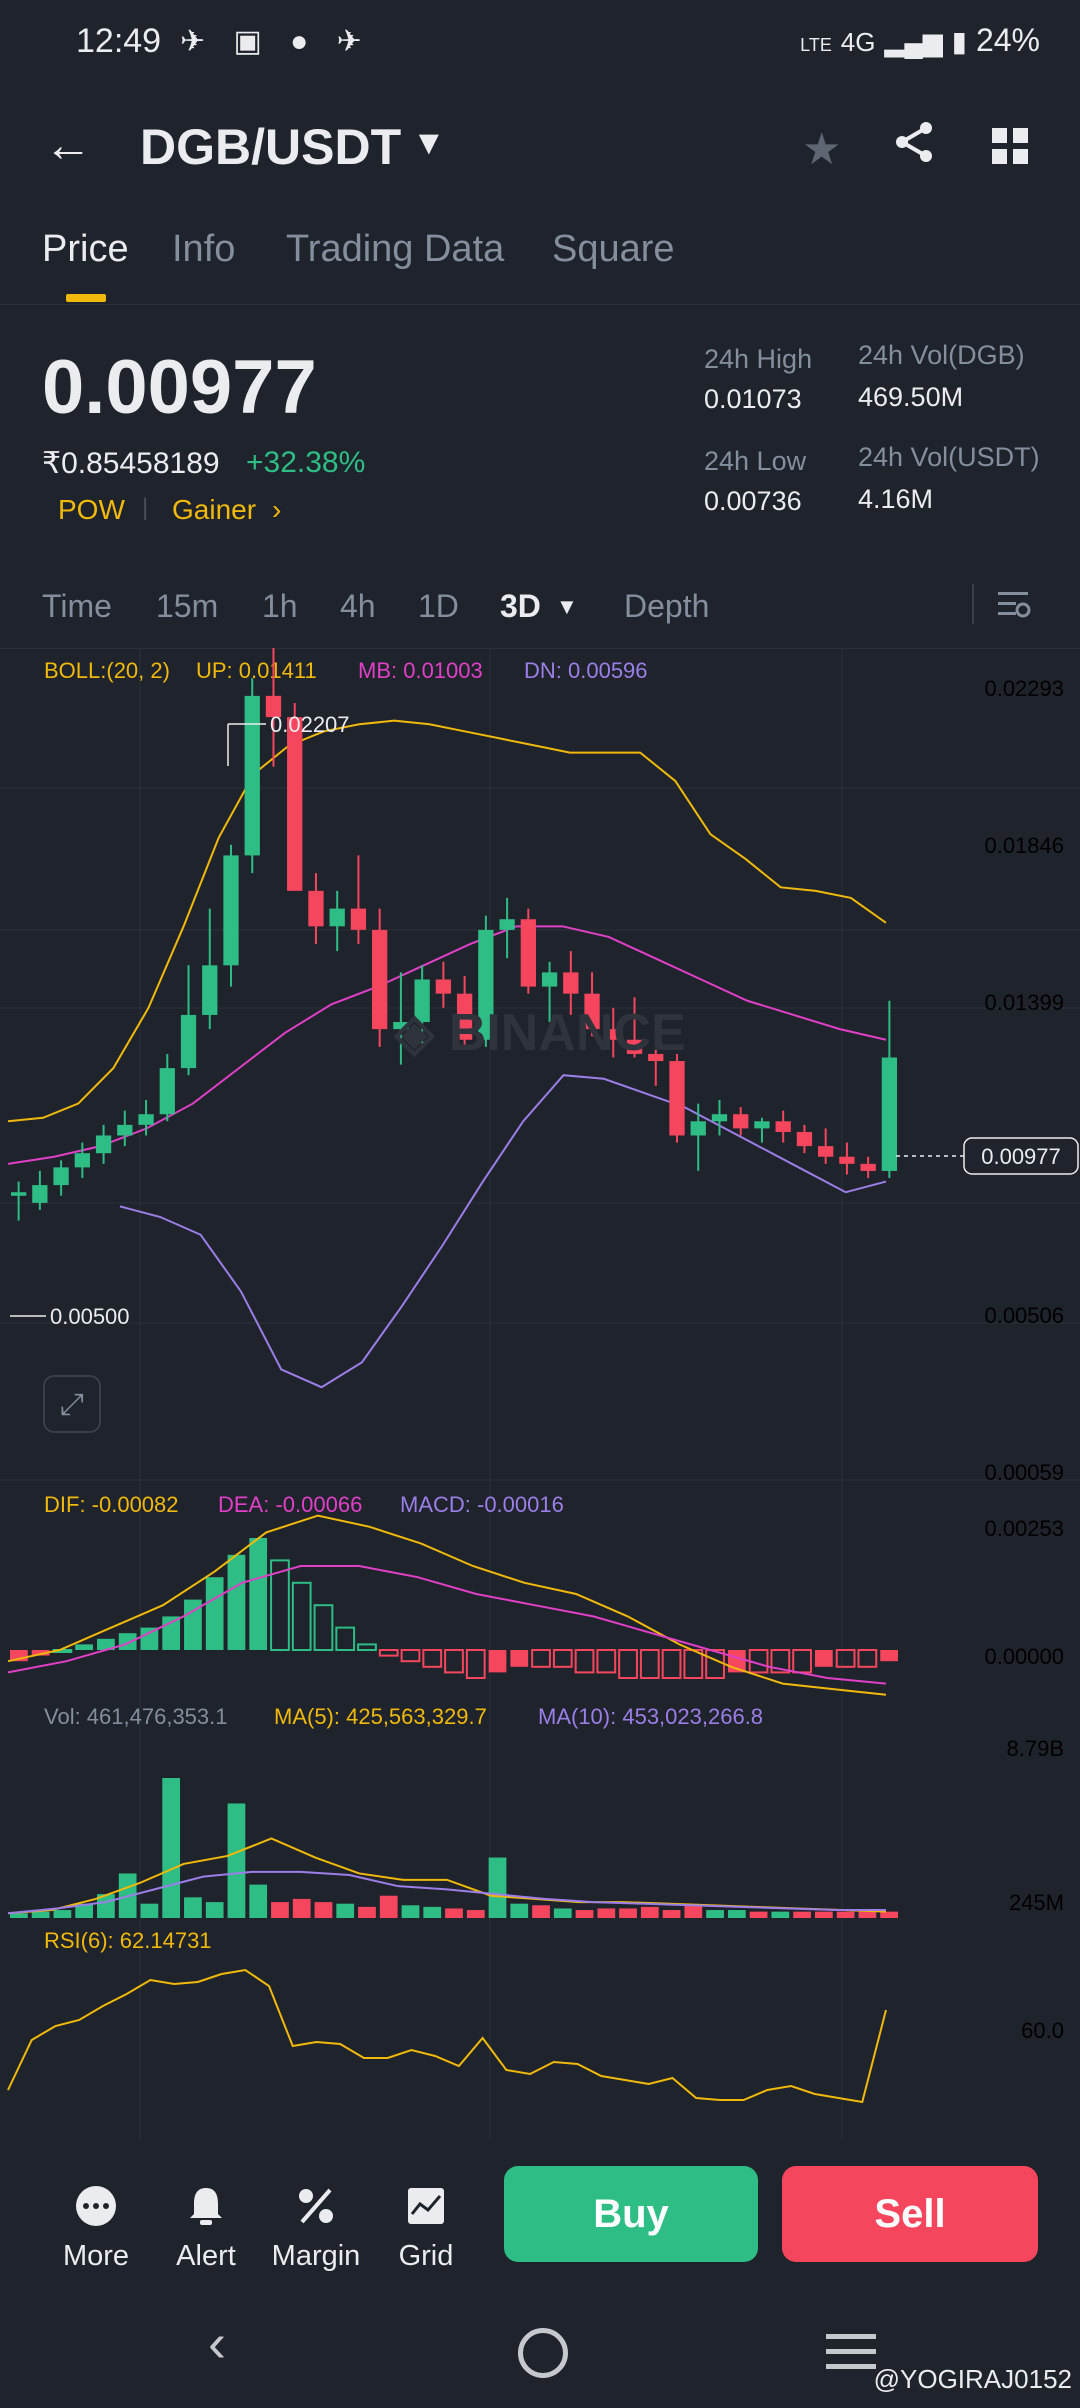 The height and width of the screenshot is (2408, 1080). I want to click on pair-dropdown-icon: ▼, so click(429, 143).